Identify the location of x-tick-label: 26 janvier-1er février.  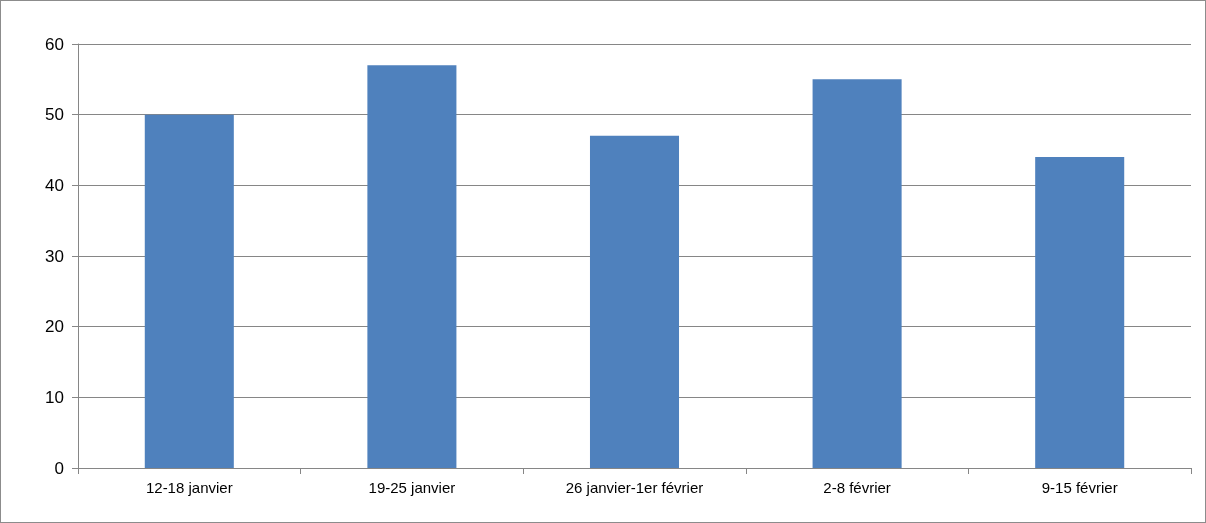
(634, 487).